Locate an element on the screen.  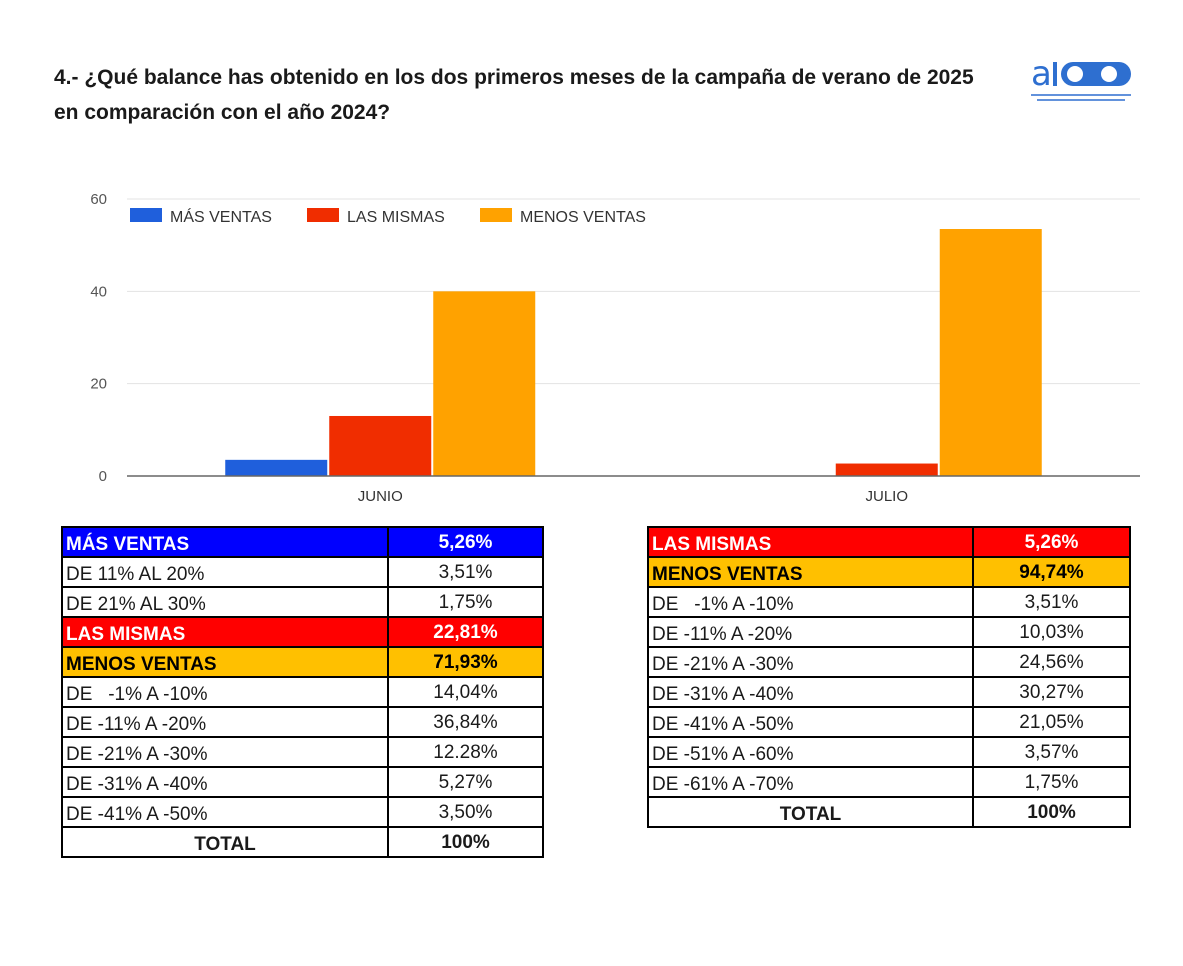
row-value: 94,74% is located at coordinates (1051, 572).